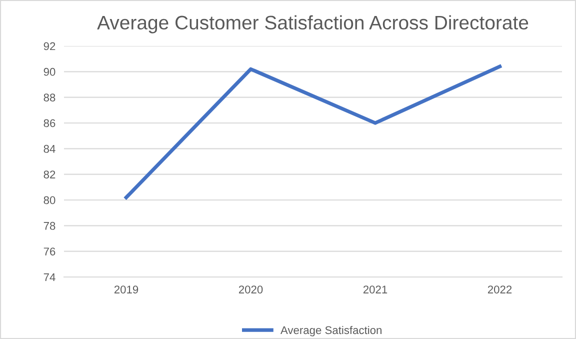 This screenshot has height=339, width=576. What do you see at coordinates (50, 123) in the screenshot?
I see `y-tick-label: 86` at bounding box center [50, 123].